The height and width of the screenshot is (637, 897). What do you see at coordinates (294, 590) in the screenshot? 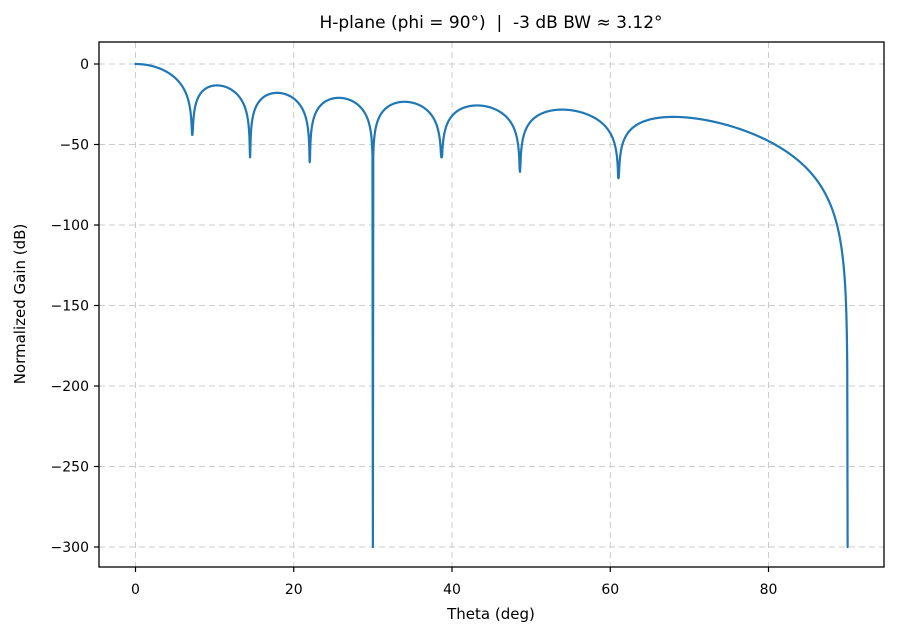
I see `x-tick-label: 20` at bounding box center [294, 590].